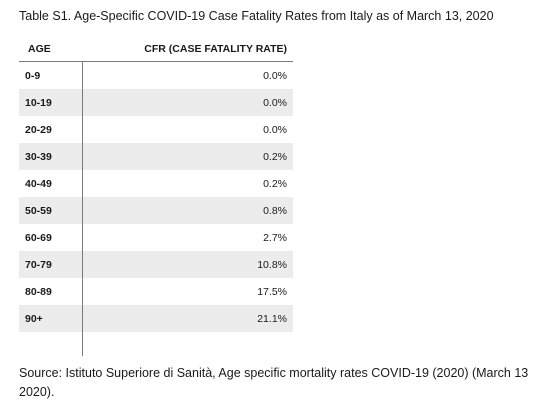  I want to click on table-header: AGE CFR (CASE FATALITY RATE), so click(156, 49).